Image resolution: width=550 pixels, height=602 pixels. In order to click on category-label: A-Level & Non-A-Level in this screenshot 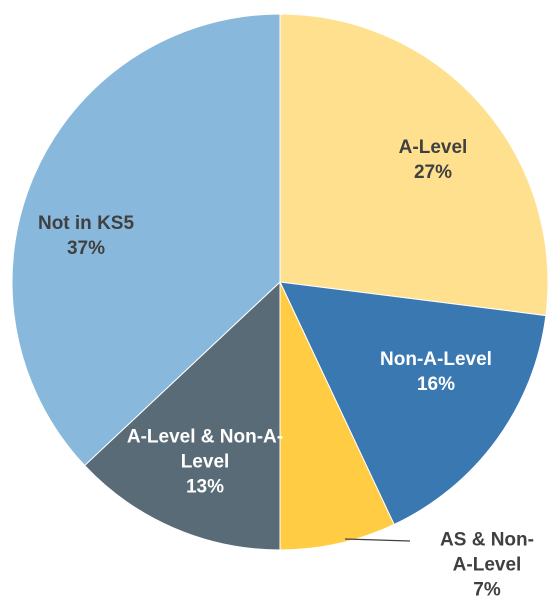, I will do `click(205, 449)`.